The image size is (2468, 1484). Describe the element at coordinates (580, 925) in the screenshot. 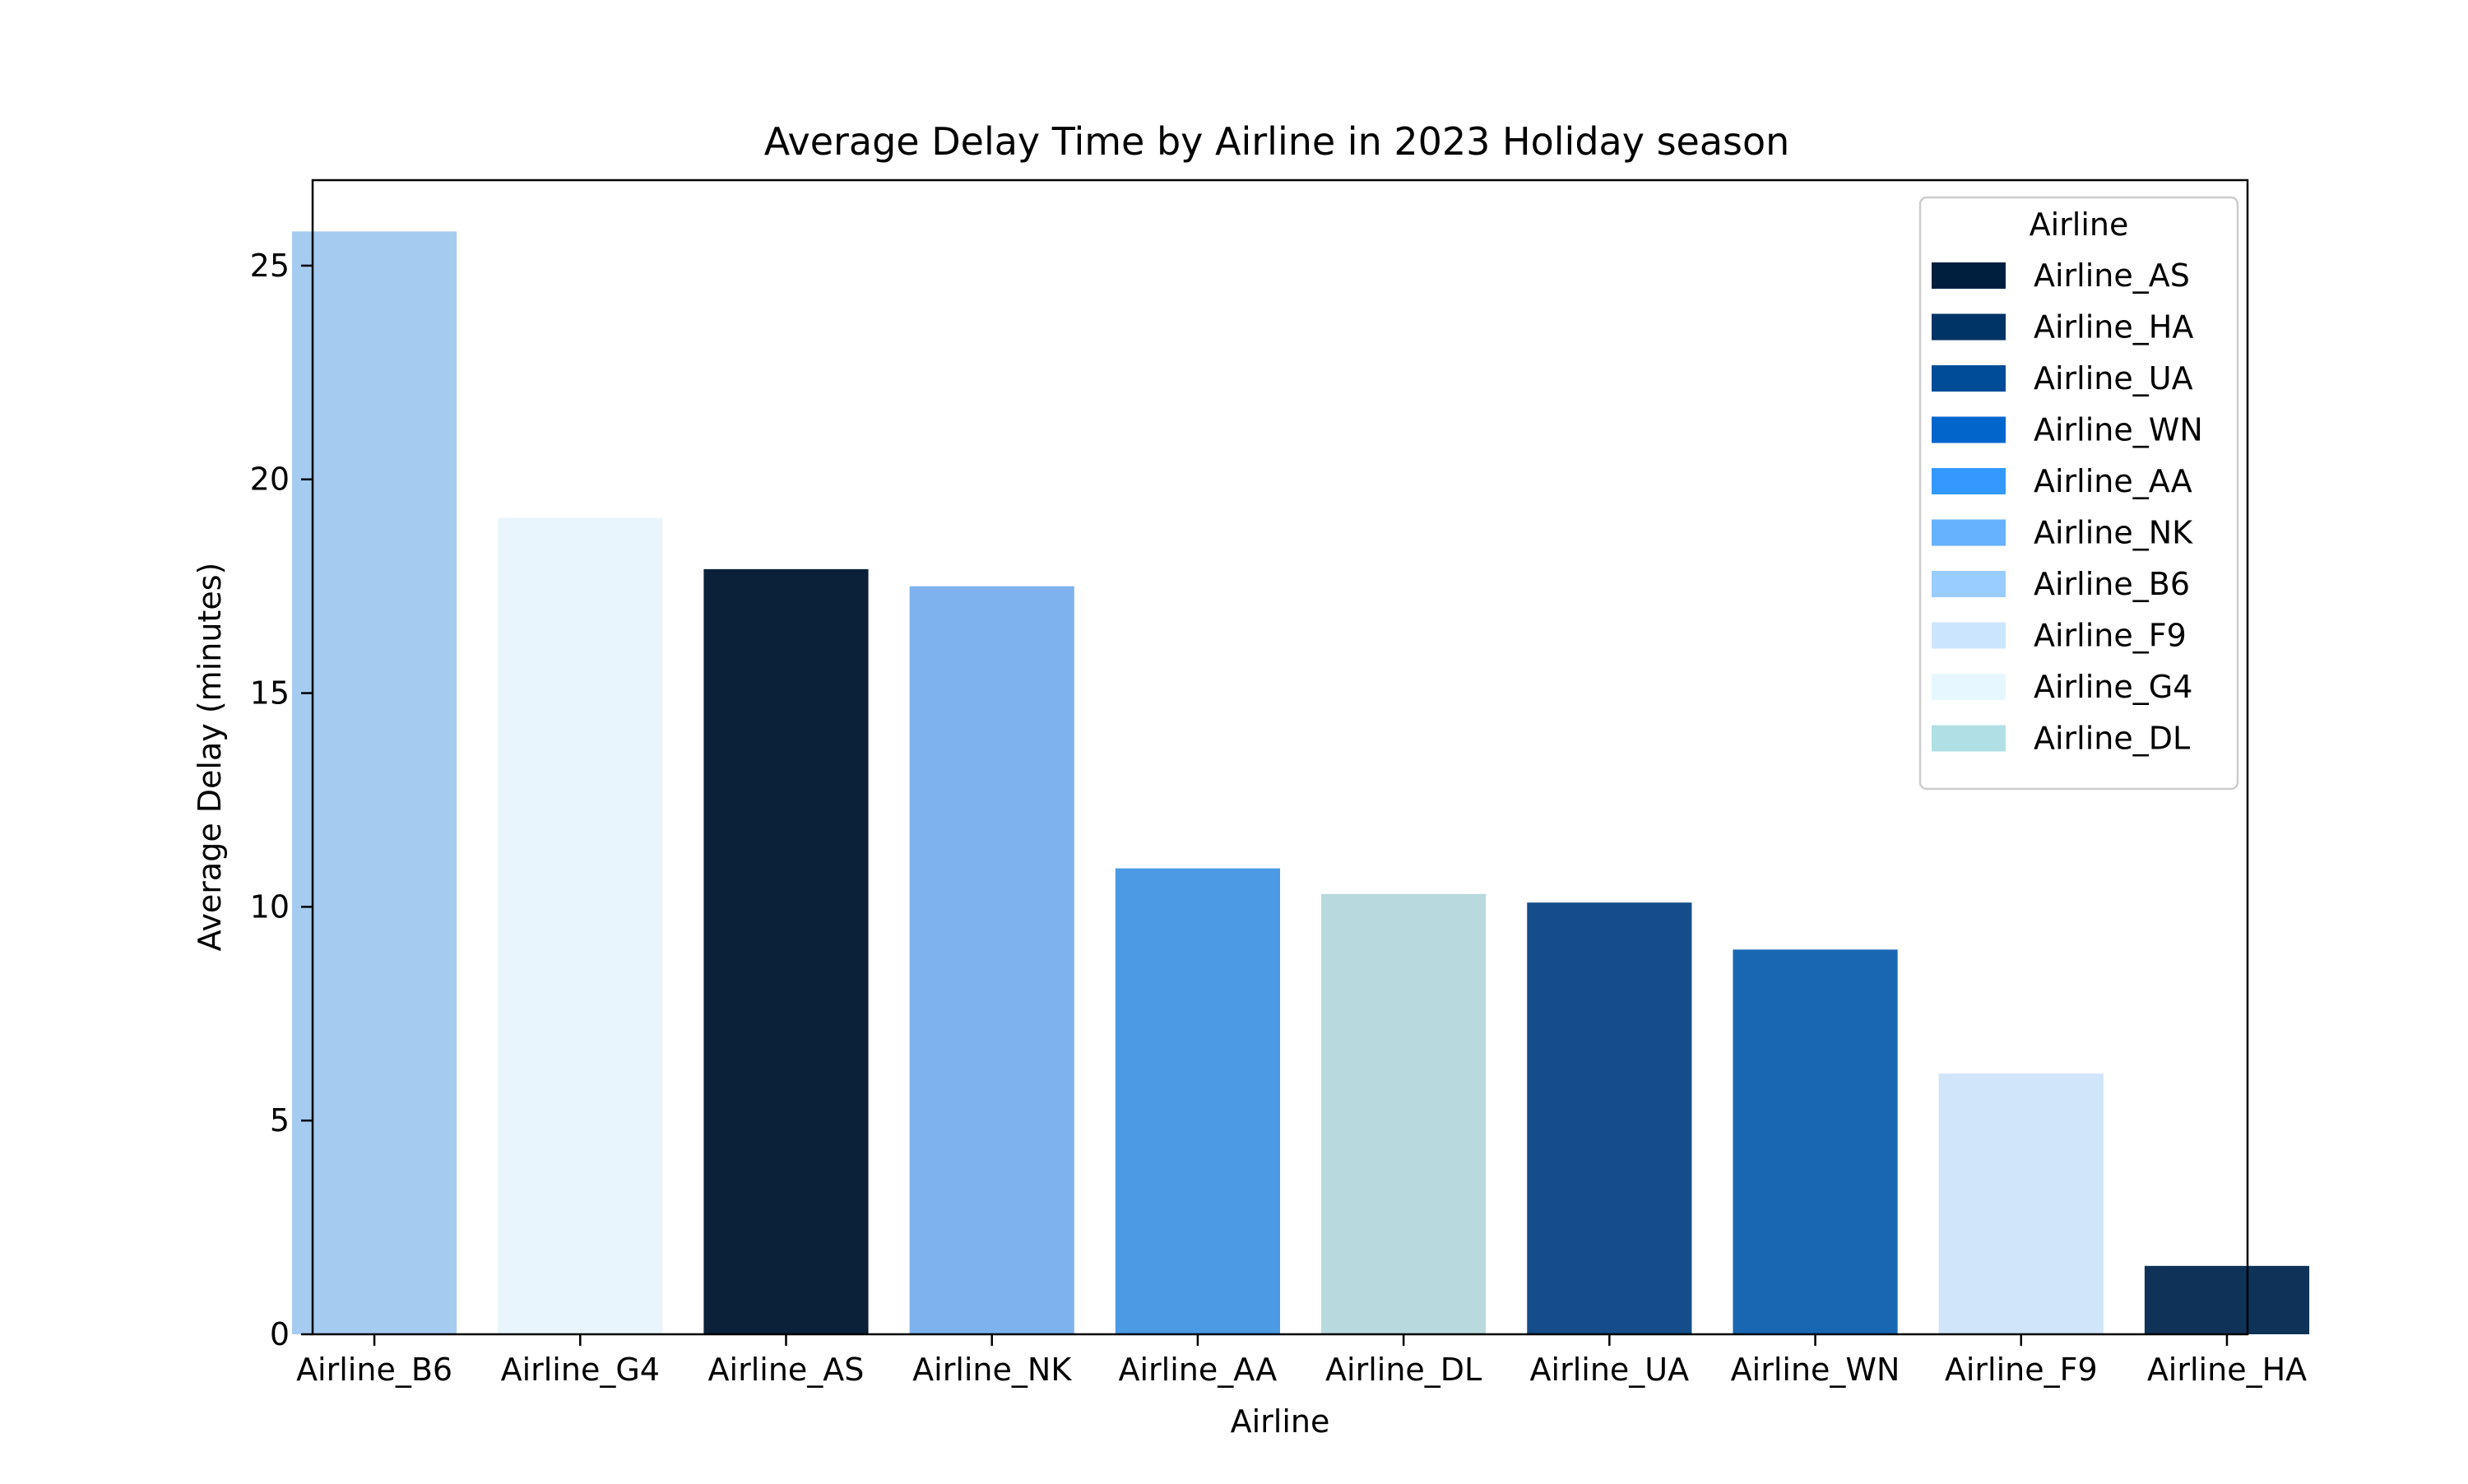

I see `bar-airline-g4` at that location.